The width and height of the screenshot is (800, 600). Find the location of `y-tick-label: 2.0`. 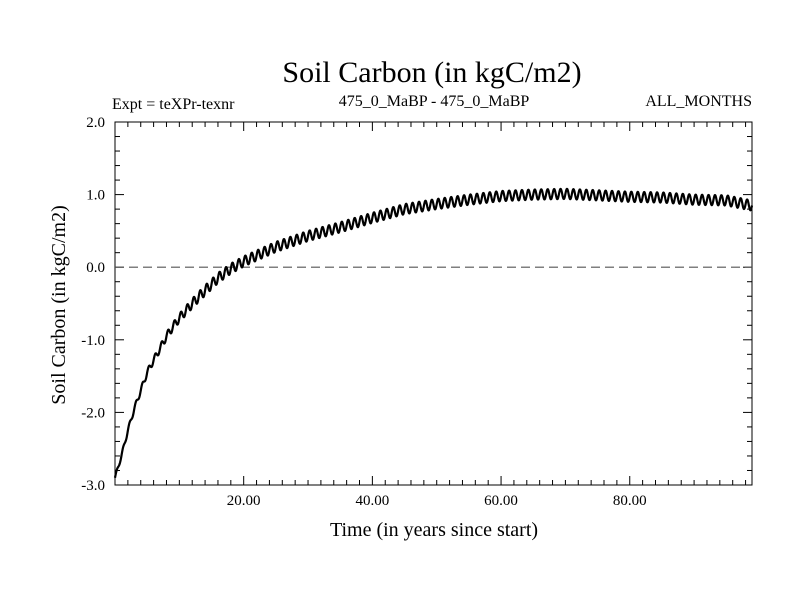

y-tick-label: 2.0 is located at coordinates (95, 123).